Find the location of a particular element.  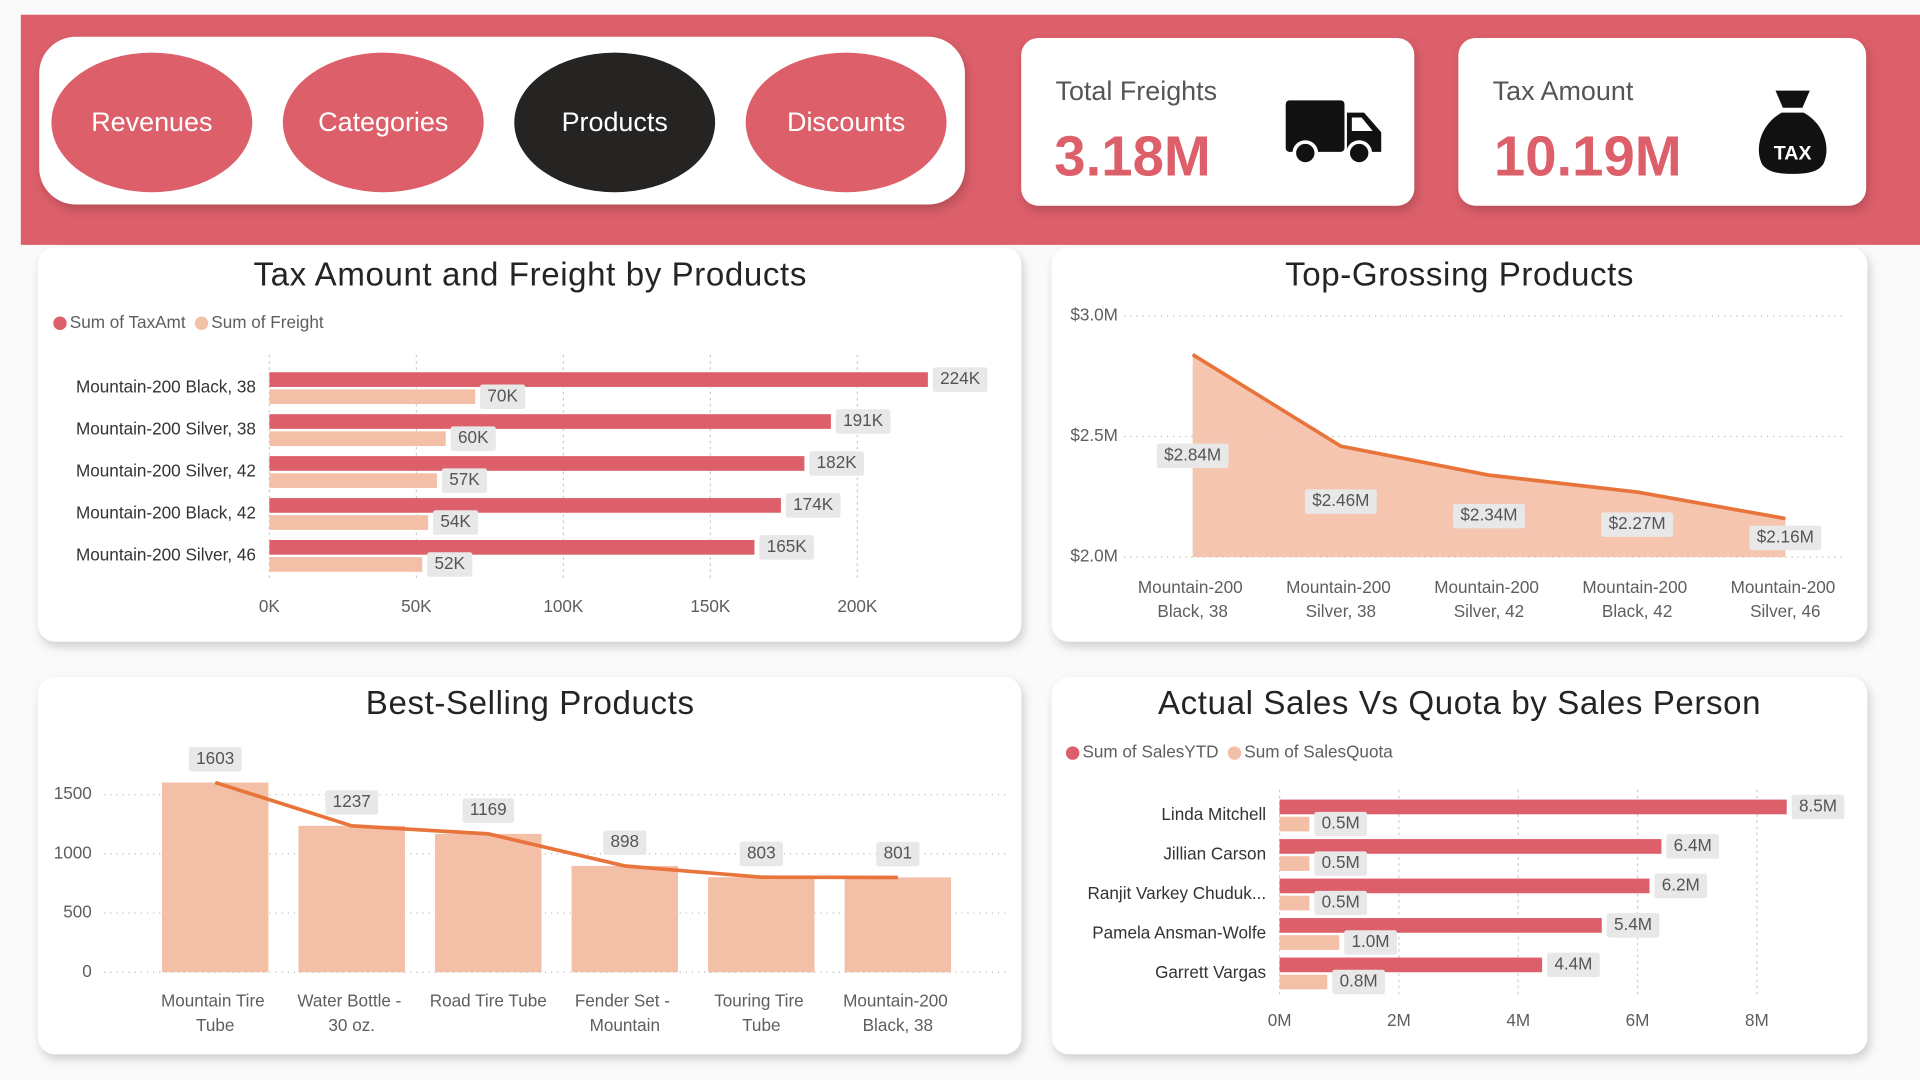

kpi-label: Tax Amount is located at coordinates (1563, 91).